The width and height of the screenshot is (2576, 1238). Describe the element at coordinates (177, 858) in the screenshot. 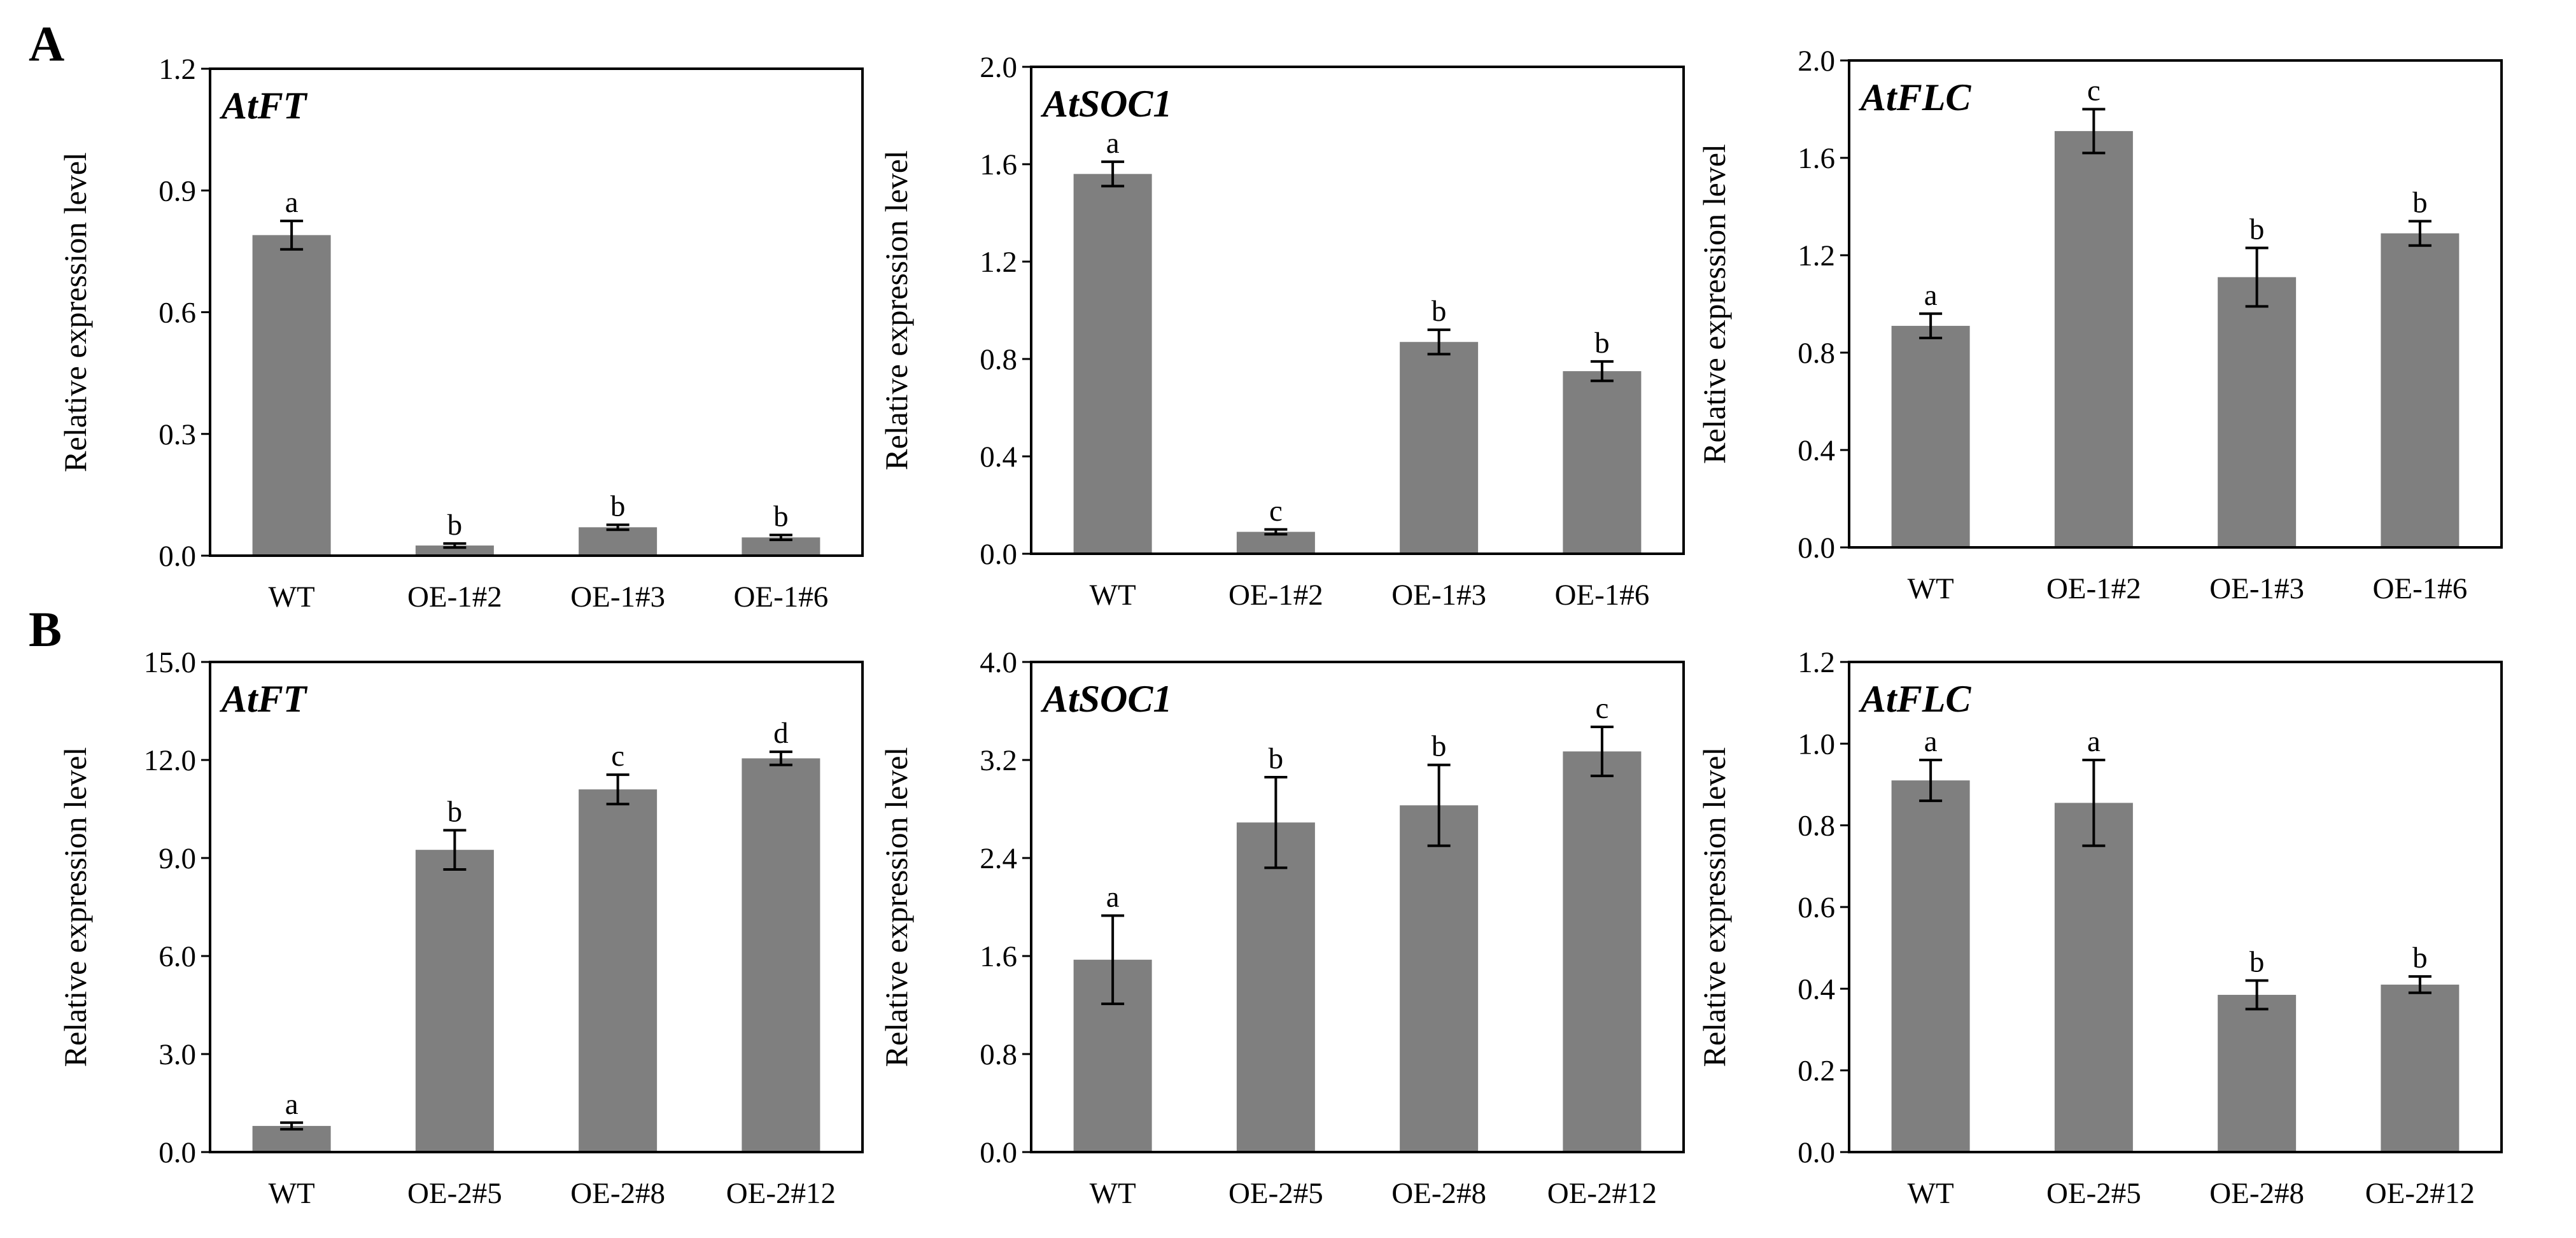

I see `y-tick-label: 9.0` at that location.